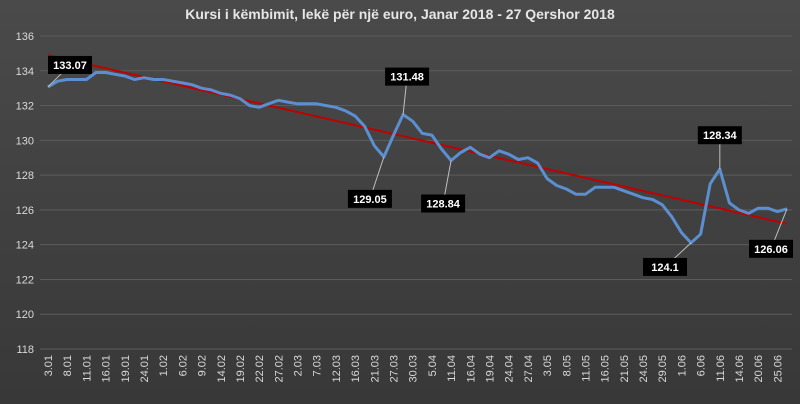 The height and width of the screenshot is (404, 800). What do you see at coordinates (529, 369) in the screenshot?
I see `x-tick-label: 27.04` at bounding box center [529, 369].